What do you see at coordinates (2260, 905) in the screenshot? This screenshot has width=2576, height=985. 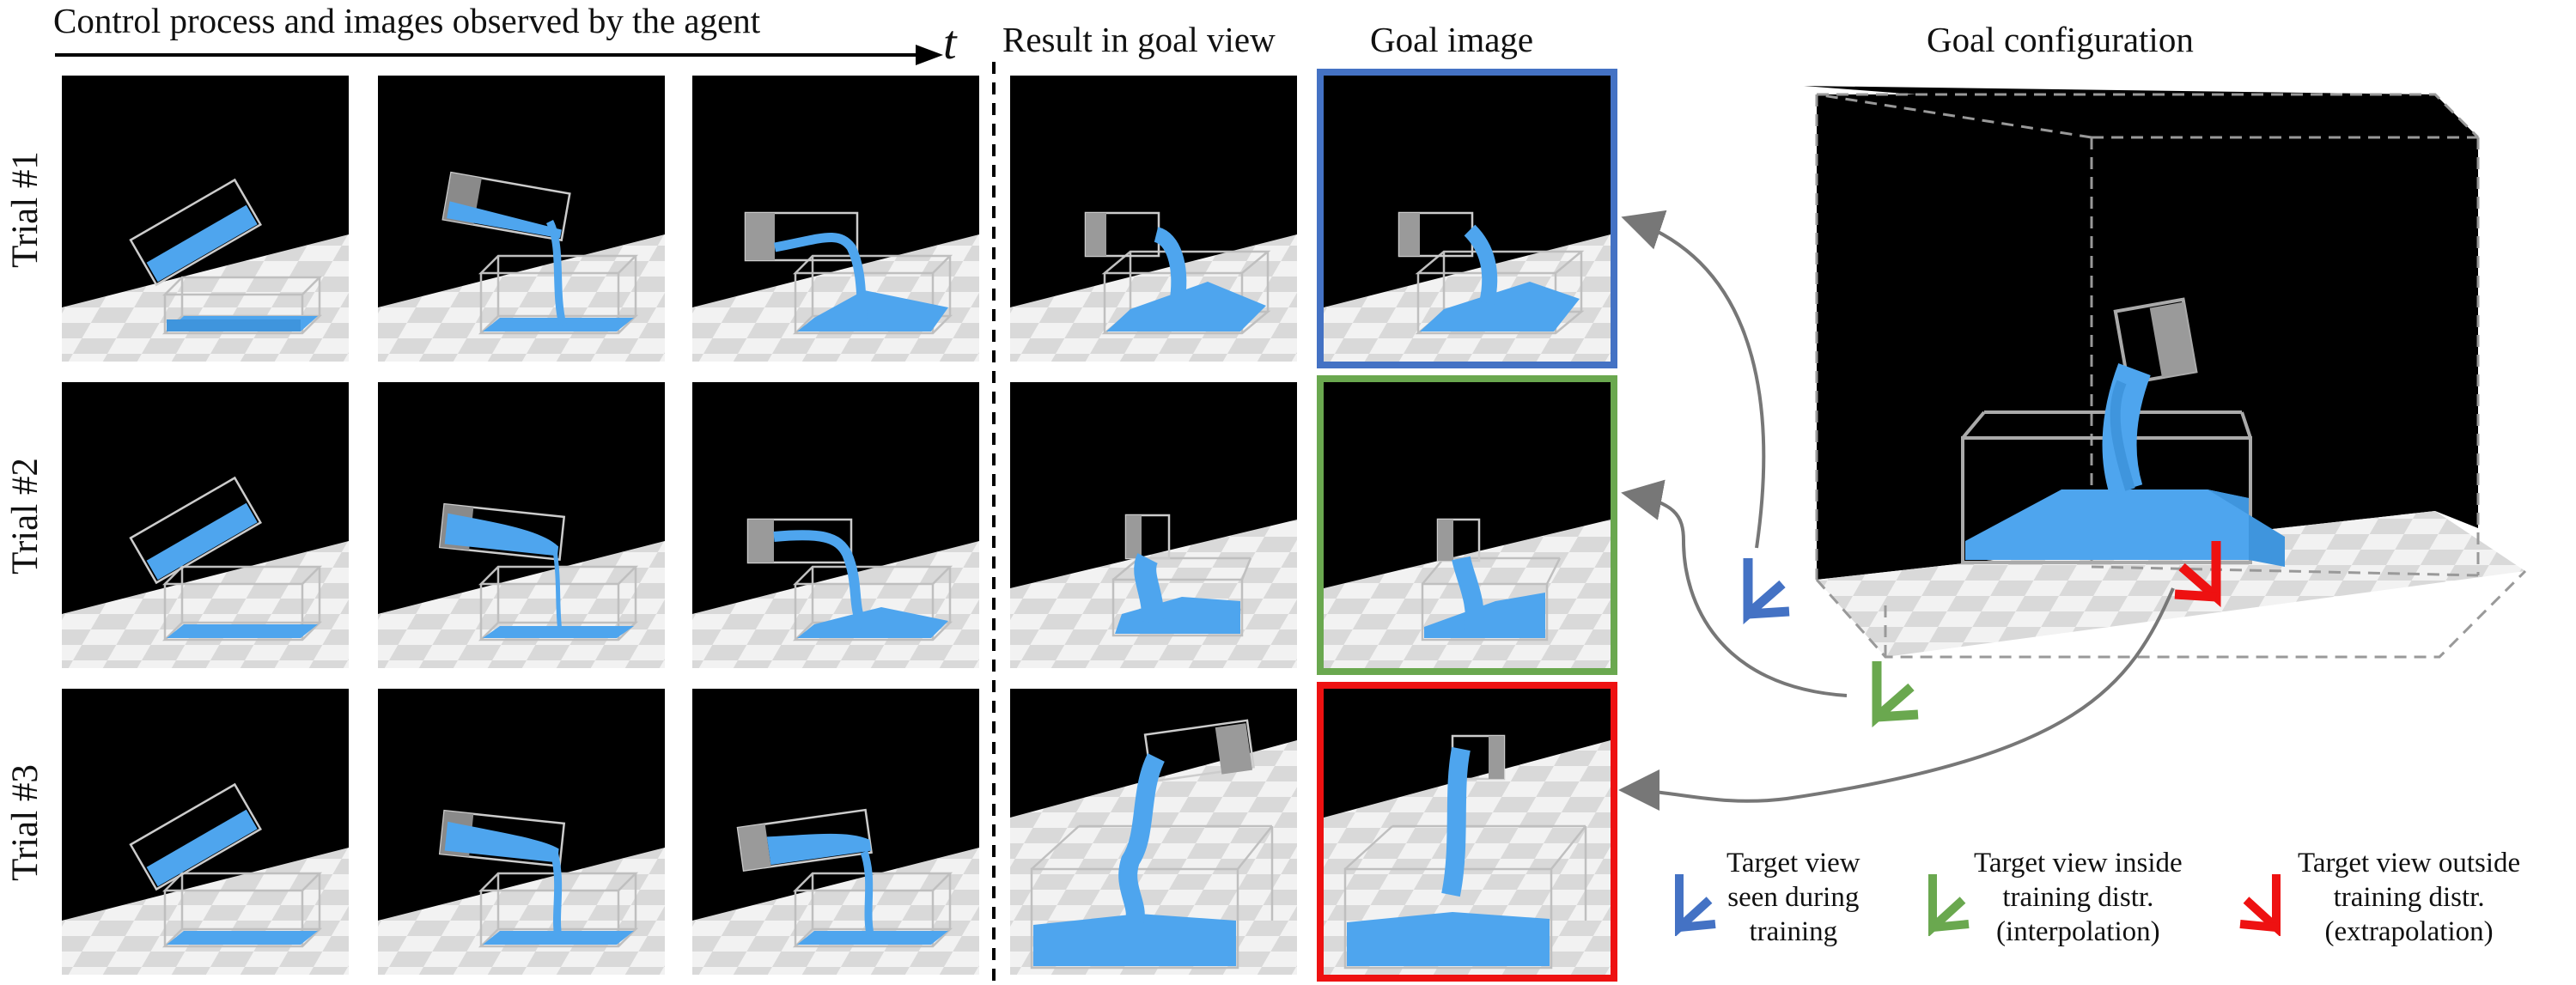 I see `legend-red-camera-icon` at bounding box center [2260, 905].